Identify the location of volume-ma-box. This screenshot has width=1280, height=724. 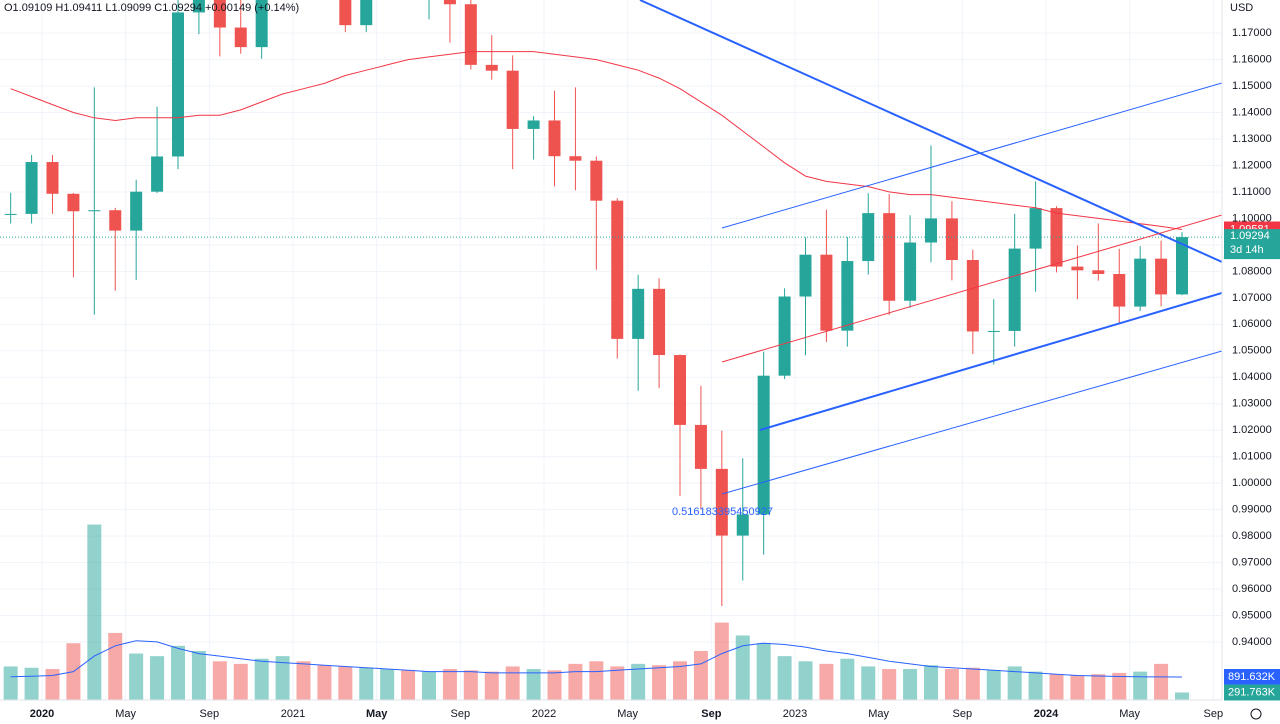
(1252, 676).